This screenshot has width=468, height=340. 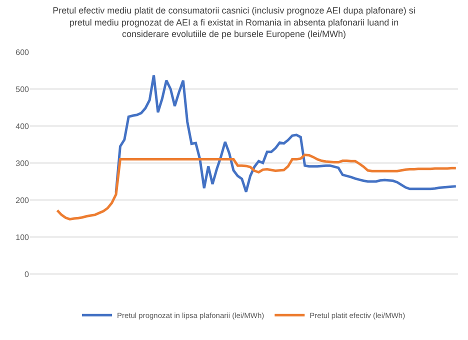 What do you see at coordinates (23, 52) in the screenshot?
I see `y-tick-label: 600` at bounding box center [23, 52].